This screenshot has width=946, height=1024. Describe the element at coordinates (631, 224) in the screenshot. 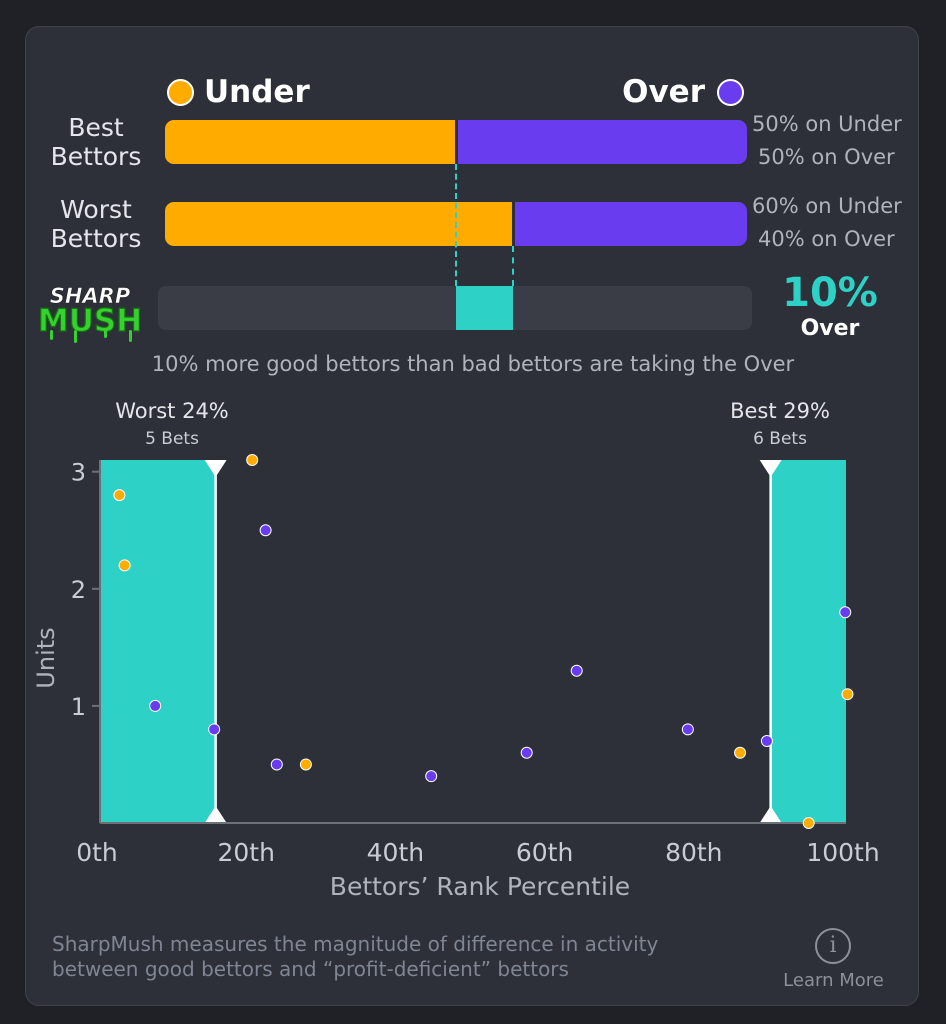

I see `worst-over-segment` at that location.